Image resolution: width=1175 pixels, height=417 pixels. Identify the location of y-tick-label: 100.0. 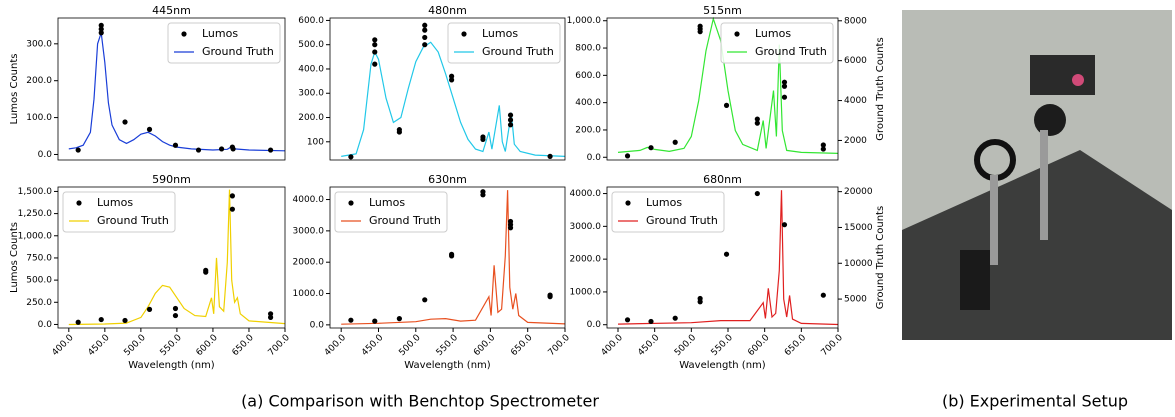
(39, 118).